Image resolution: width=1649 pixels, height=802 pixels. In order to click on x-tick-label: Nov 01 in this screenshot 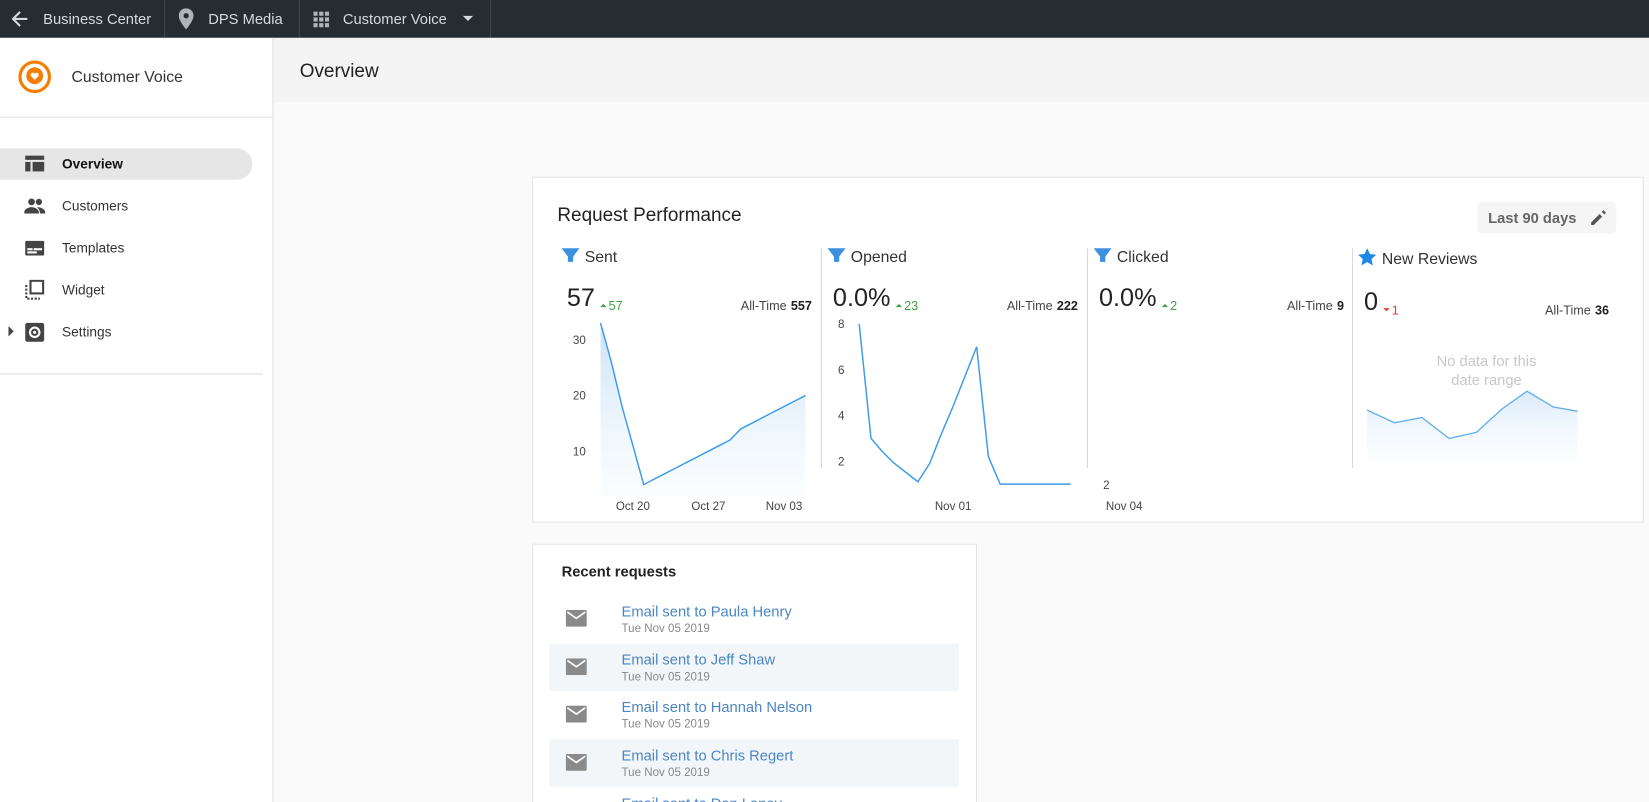, I will do `click(953, 507)`.